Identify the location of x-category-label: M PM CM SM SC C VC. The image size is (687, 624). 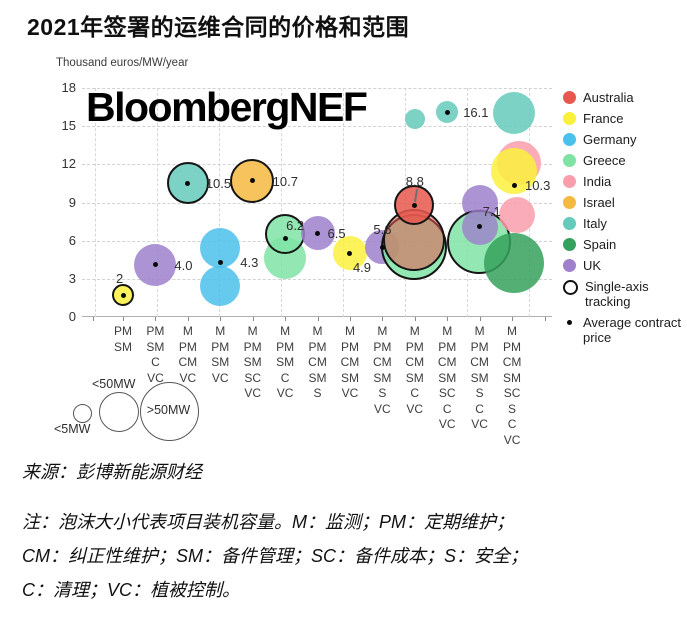
(447, 378).